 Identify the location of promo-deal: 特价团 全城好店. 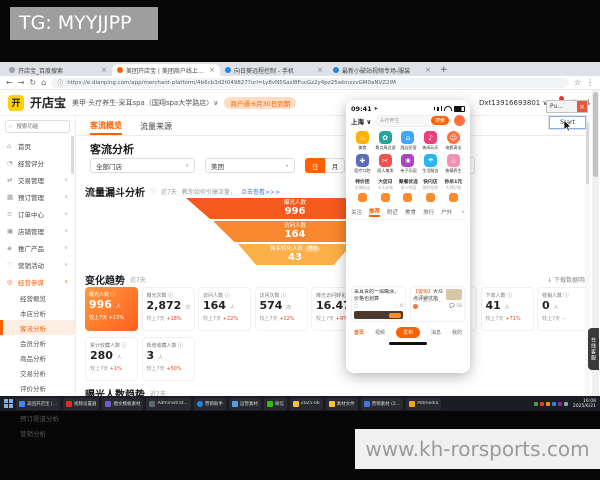
(362, 190).